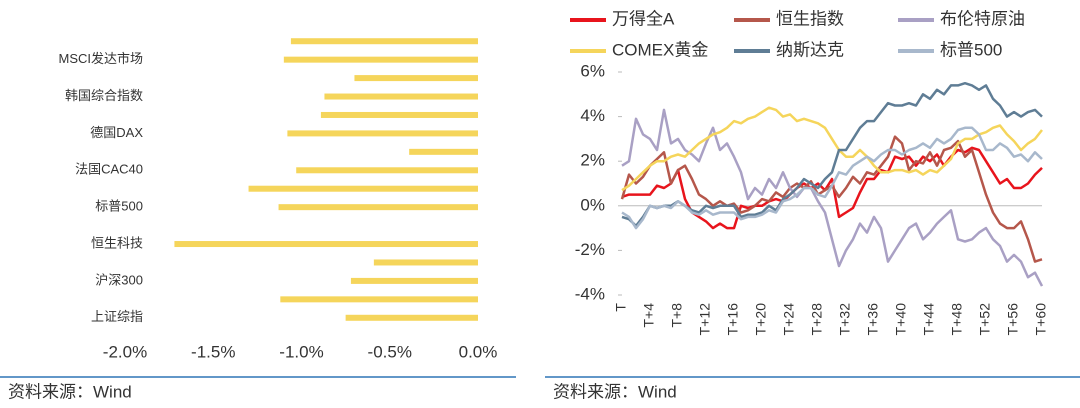 Image resolution: width=1080 pixels, height=408 pixels. Describe the element at coordinates (1013, 319) in the screenshot. I see `x-tick-label: T+56` at that location.